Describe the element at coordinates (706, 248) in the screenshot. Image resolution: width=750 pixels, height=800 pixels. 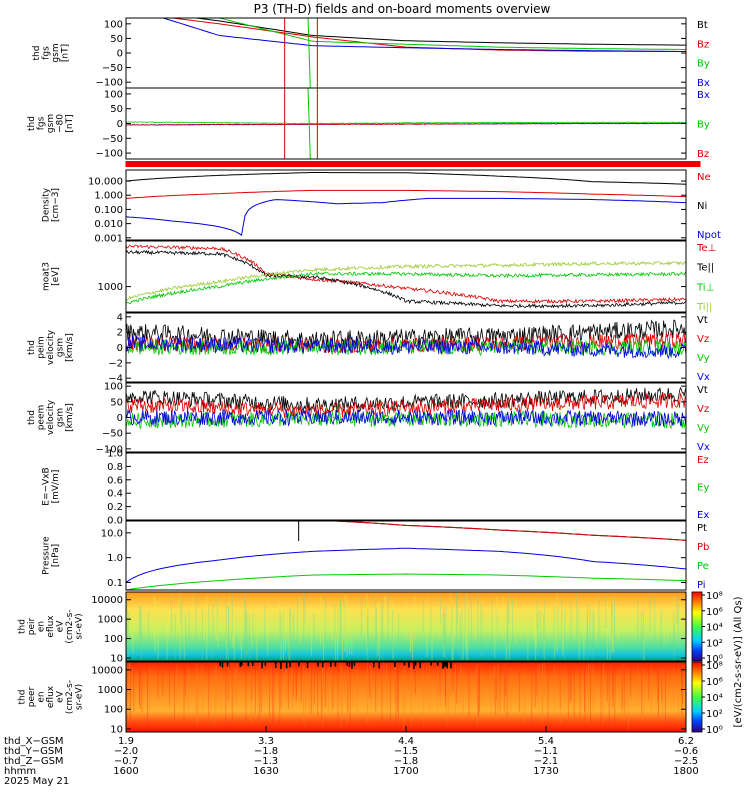
I see `legend-entry: Te⊥` at that location.